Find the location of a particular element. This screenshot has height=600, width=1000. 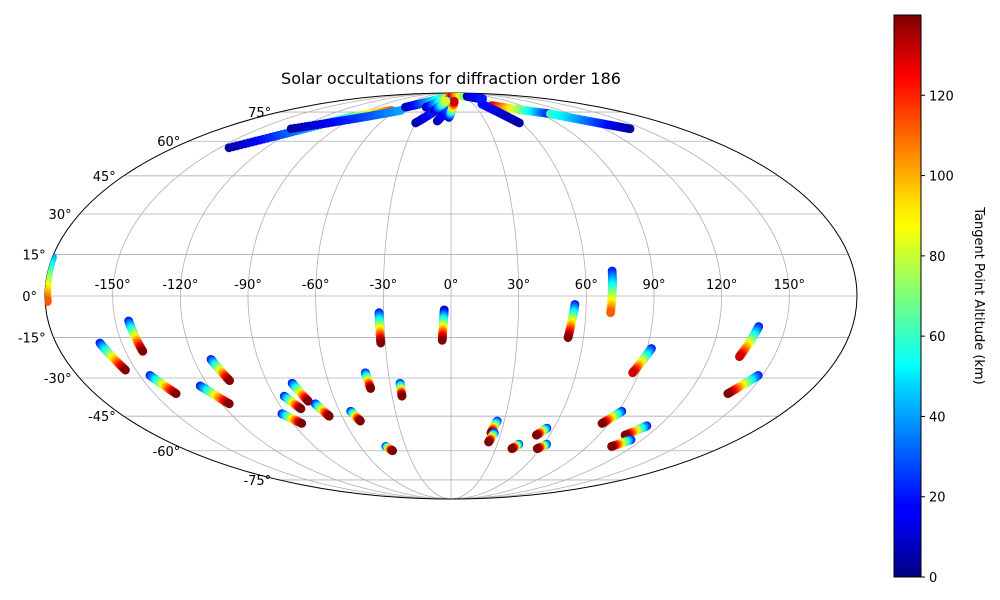

colorbar-ticks: 0 20 40 60 80 100 120 is located at coordinates (937, 337).